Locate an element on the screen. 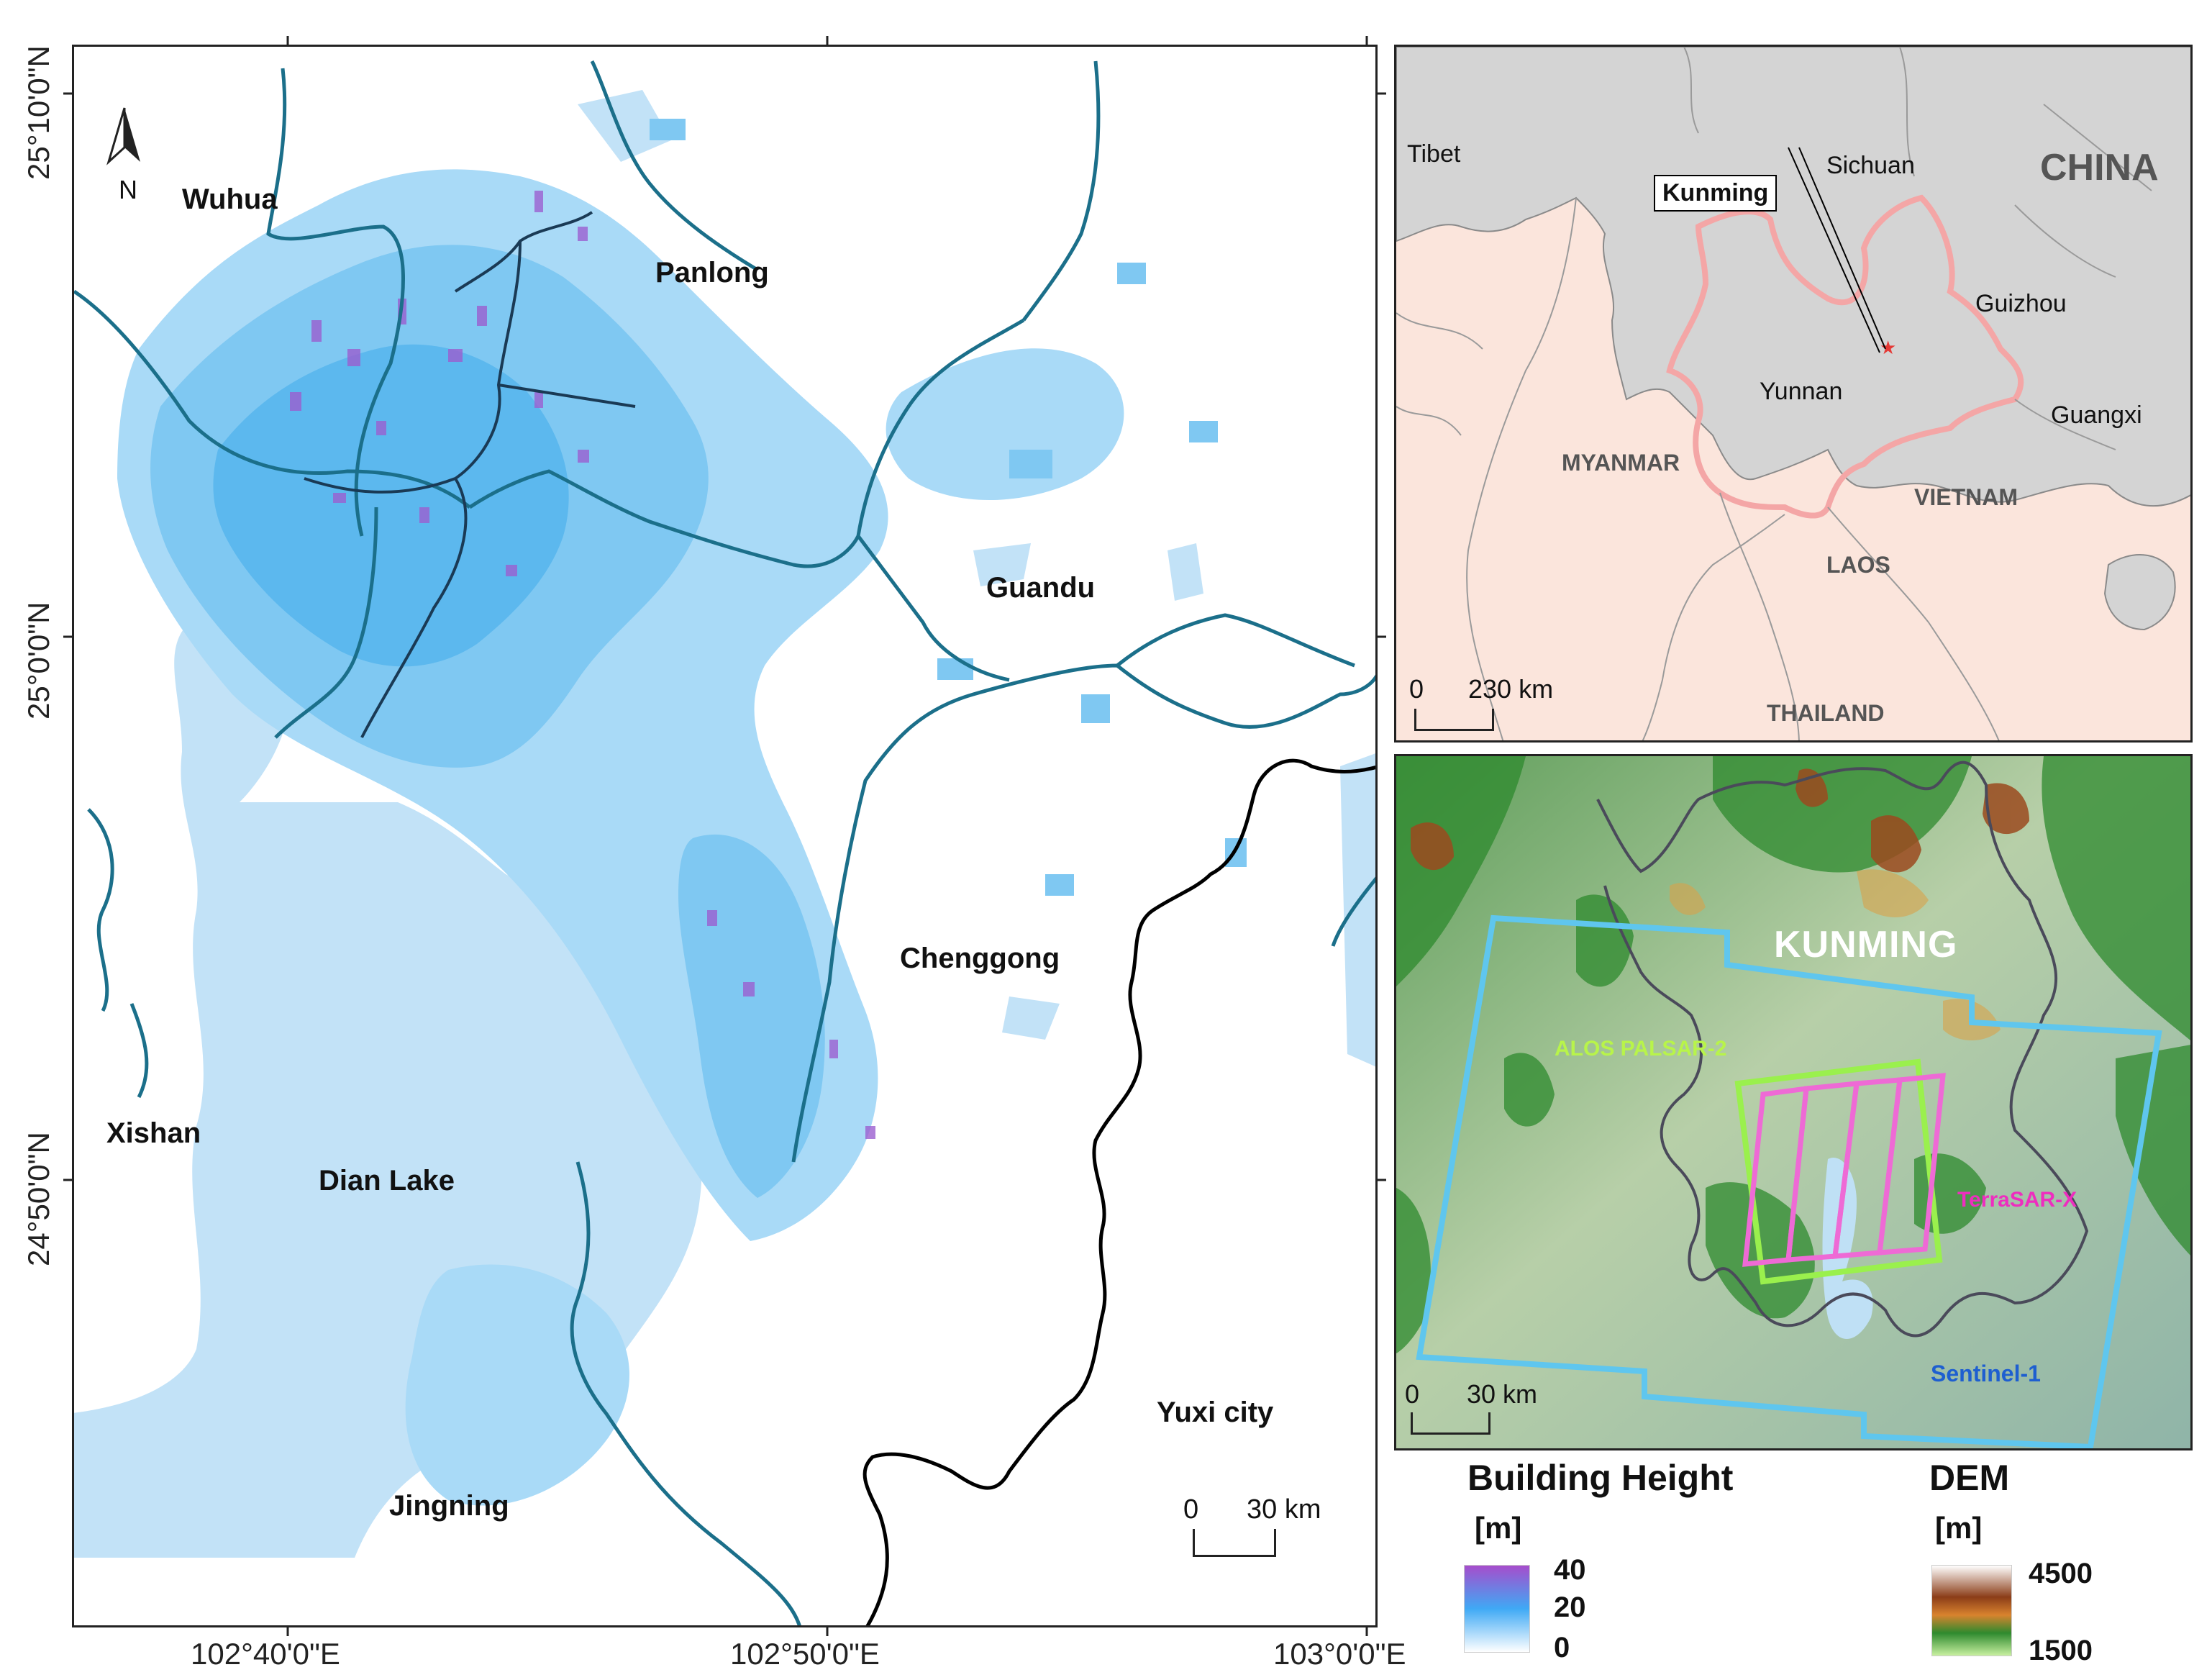 The image size is (2212, 1680). dem-value-min: 1500 is located at coordinates (2061, 1650).